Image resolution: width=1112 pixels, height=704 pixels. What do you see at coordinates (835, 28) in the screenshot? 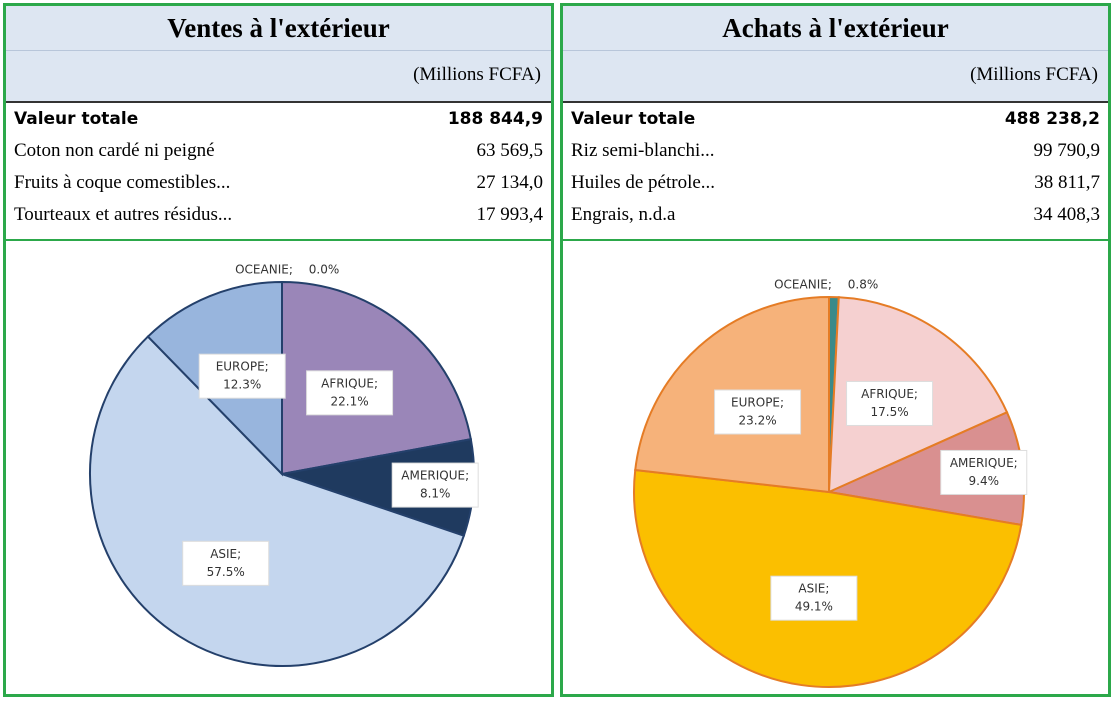
I see `panel-title: Achats à l'extérieur` at bounding box center [835, 28].